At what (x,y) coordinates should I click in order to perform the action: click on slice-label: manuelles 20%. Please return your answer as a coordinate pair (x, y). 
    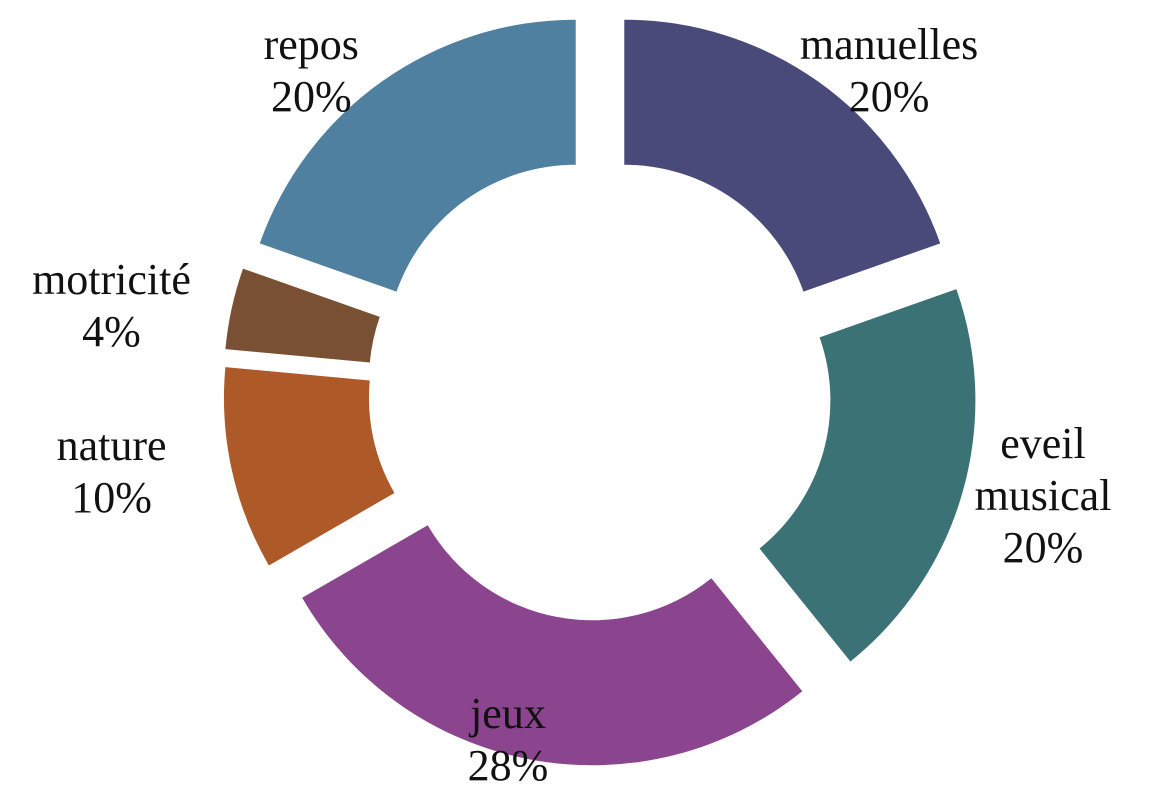
    Looking at the image, I should click on (889, 71).